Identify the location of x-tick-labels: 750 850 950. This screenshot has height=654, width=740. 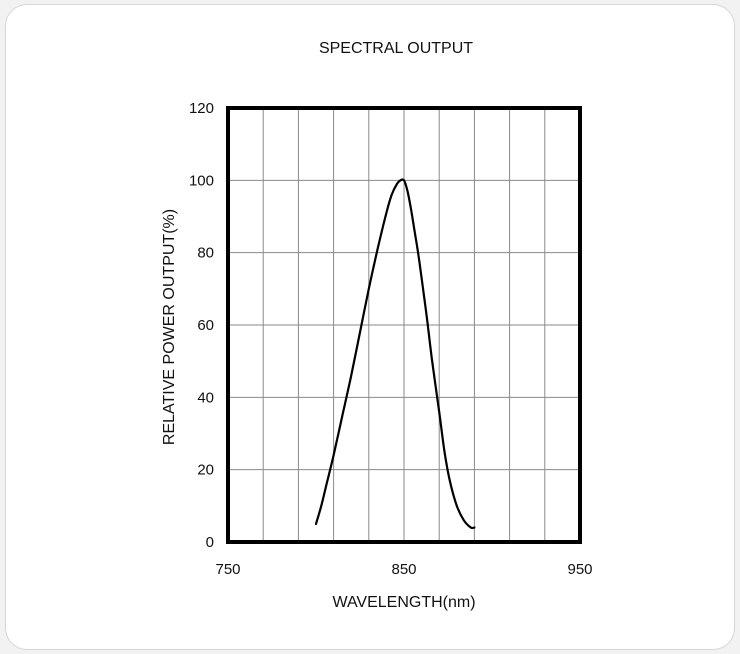
(403, 569).